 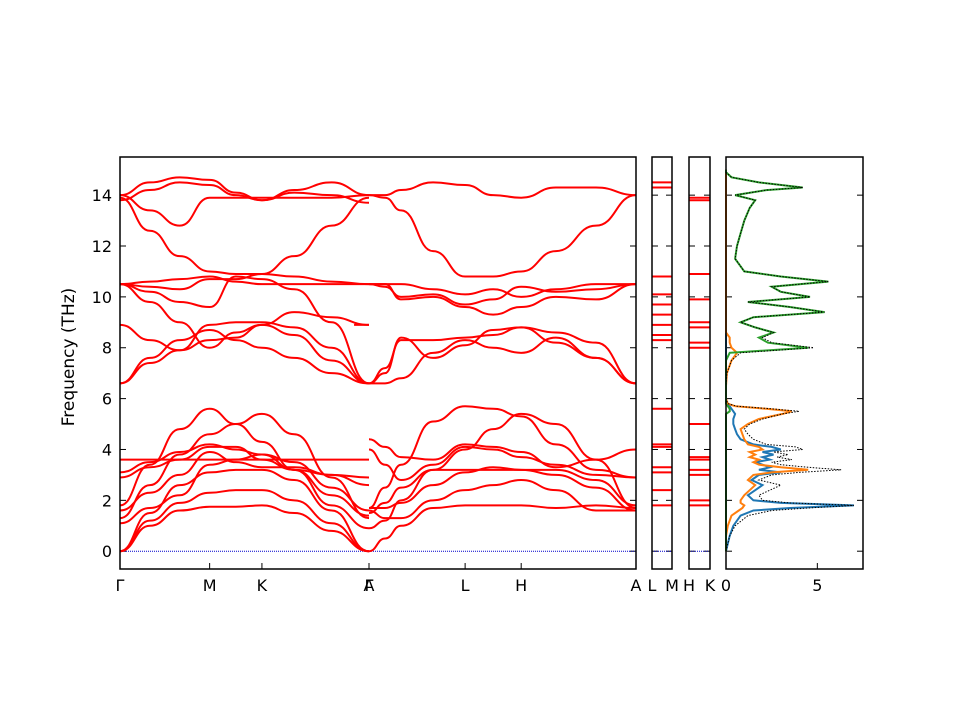 I want to click on y-tick-label: 2, so click(x=107, y=500).